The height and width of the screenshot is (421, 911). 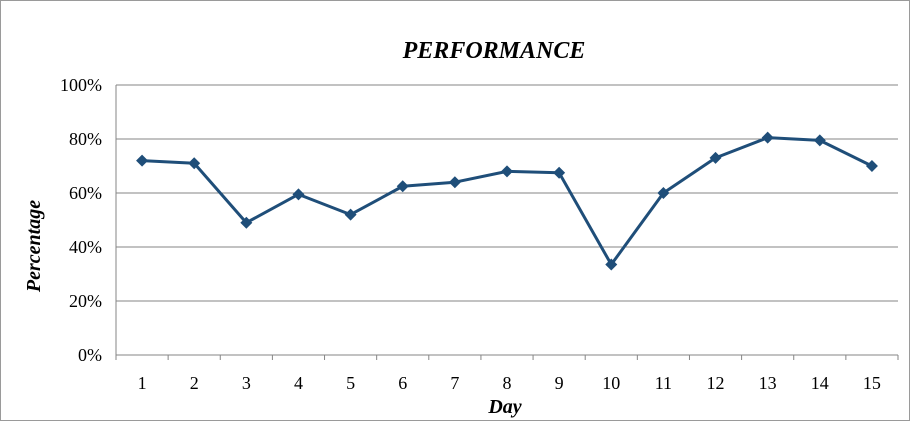 What do you see at coordinates (872, 383) in the screenshot?
I see `x-tick-label: 15` at bounding box center [872, 383].